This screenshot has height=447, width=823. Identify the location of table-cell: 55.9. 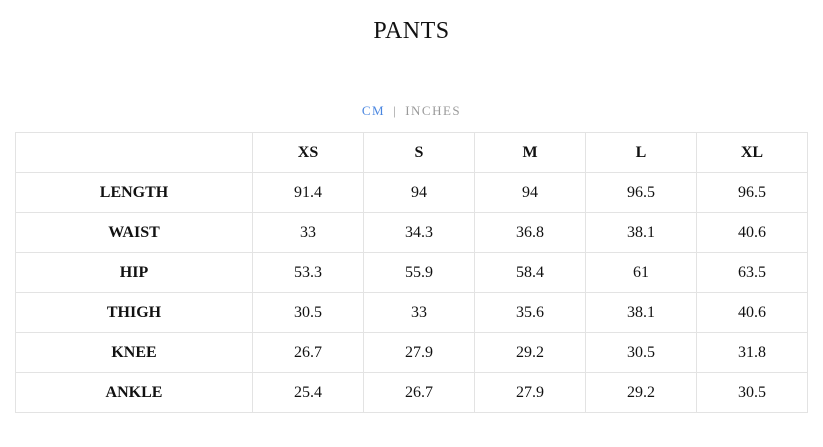
(419, 272).